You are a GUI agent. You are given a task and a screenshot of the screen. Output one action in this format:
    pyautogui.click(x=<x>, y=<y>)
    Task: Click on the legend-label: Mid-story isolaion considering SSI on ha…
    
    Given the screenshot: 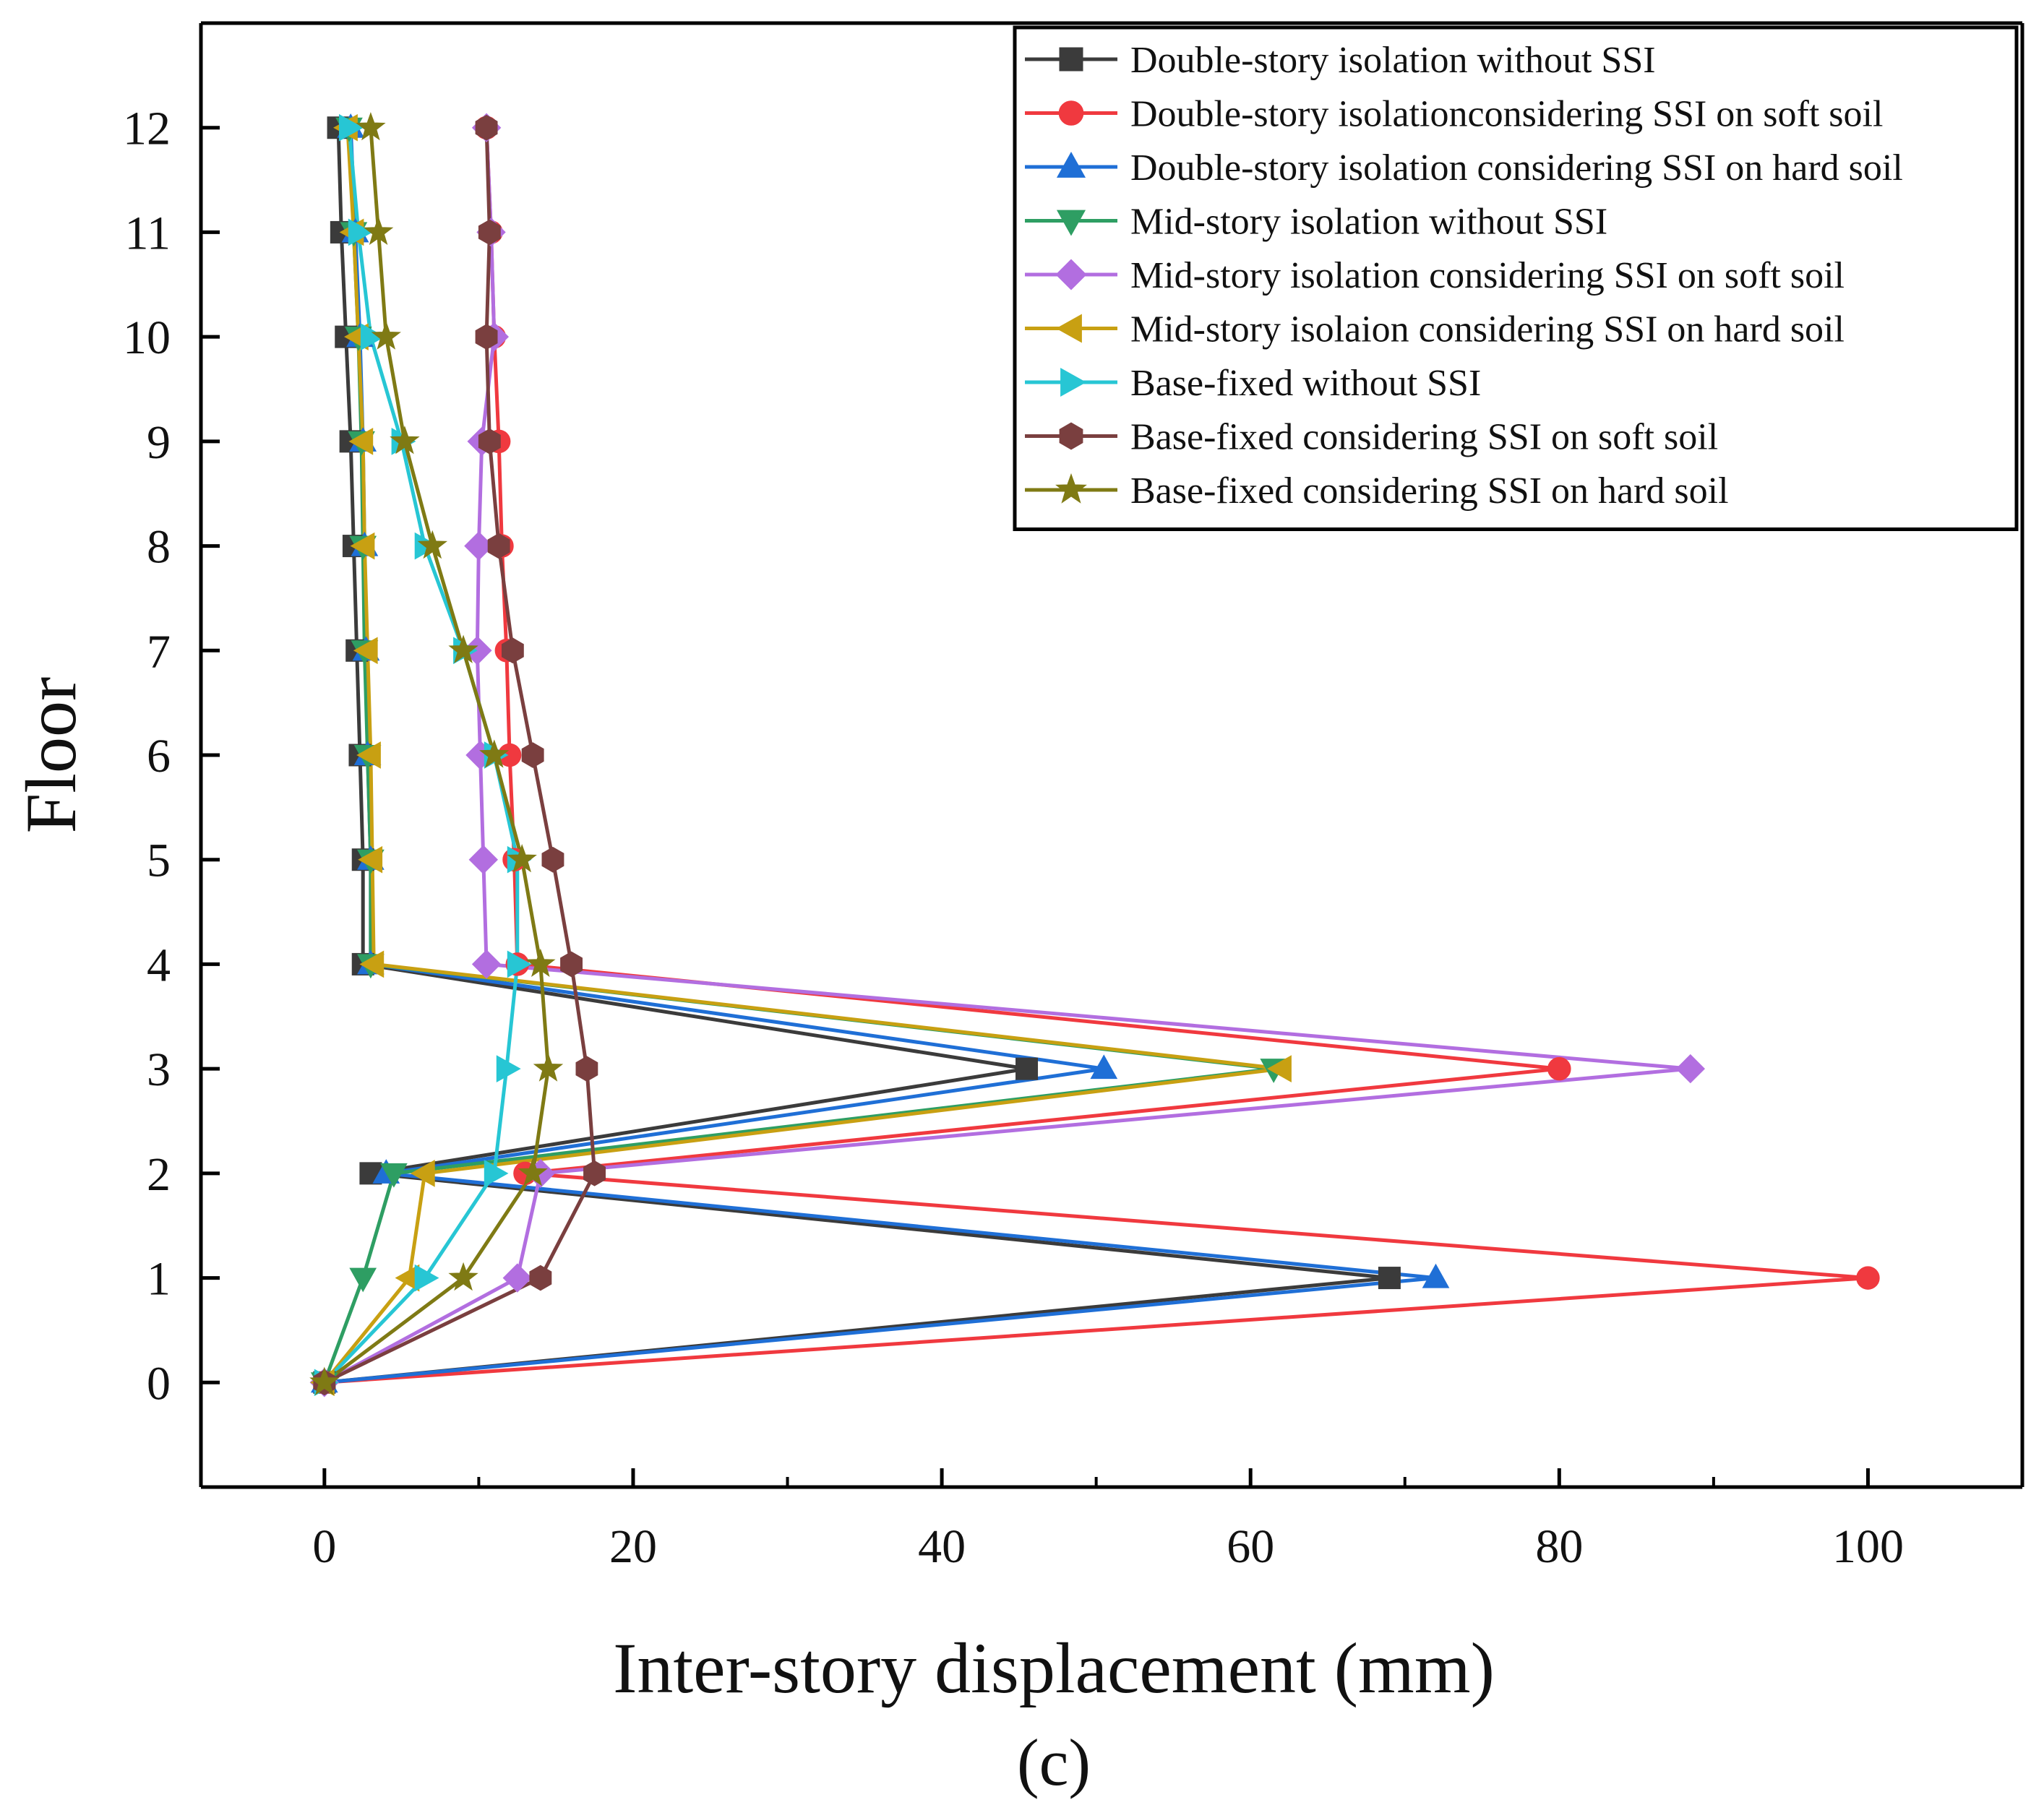 What is the action you would take?
    pyautogui.click(x=1487, y=329)
    